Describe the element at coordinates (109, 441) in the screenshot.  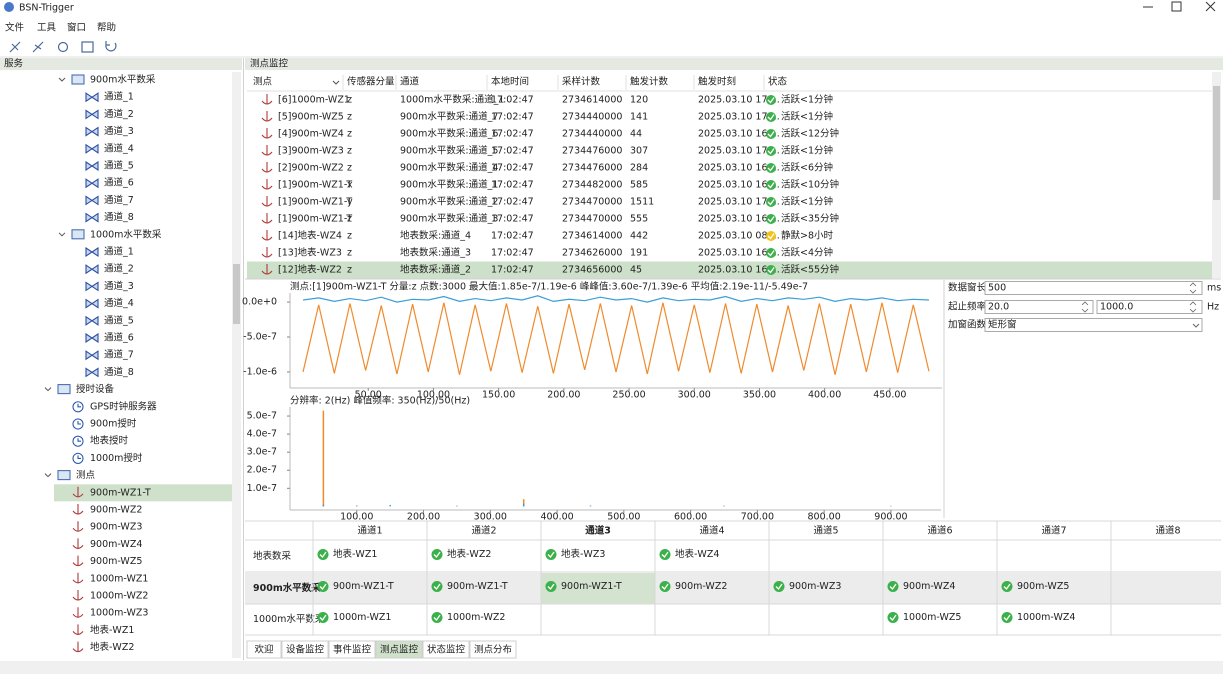
I see `tree-label: 地表授时` at that location.